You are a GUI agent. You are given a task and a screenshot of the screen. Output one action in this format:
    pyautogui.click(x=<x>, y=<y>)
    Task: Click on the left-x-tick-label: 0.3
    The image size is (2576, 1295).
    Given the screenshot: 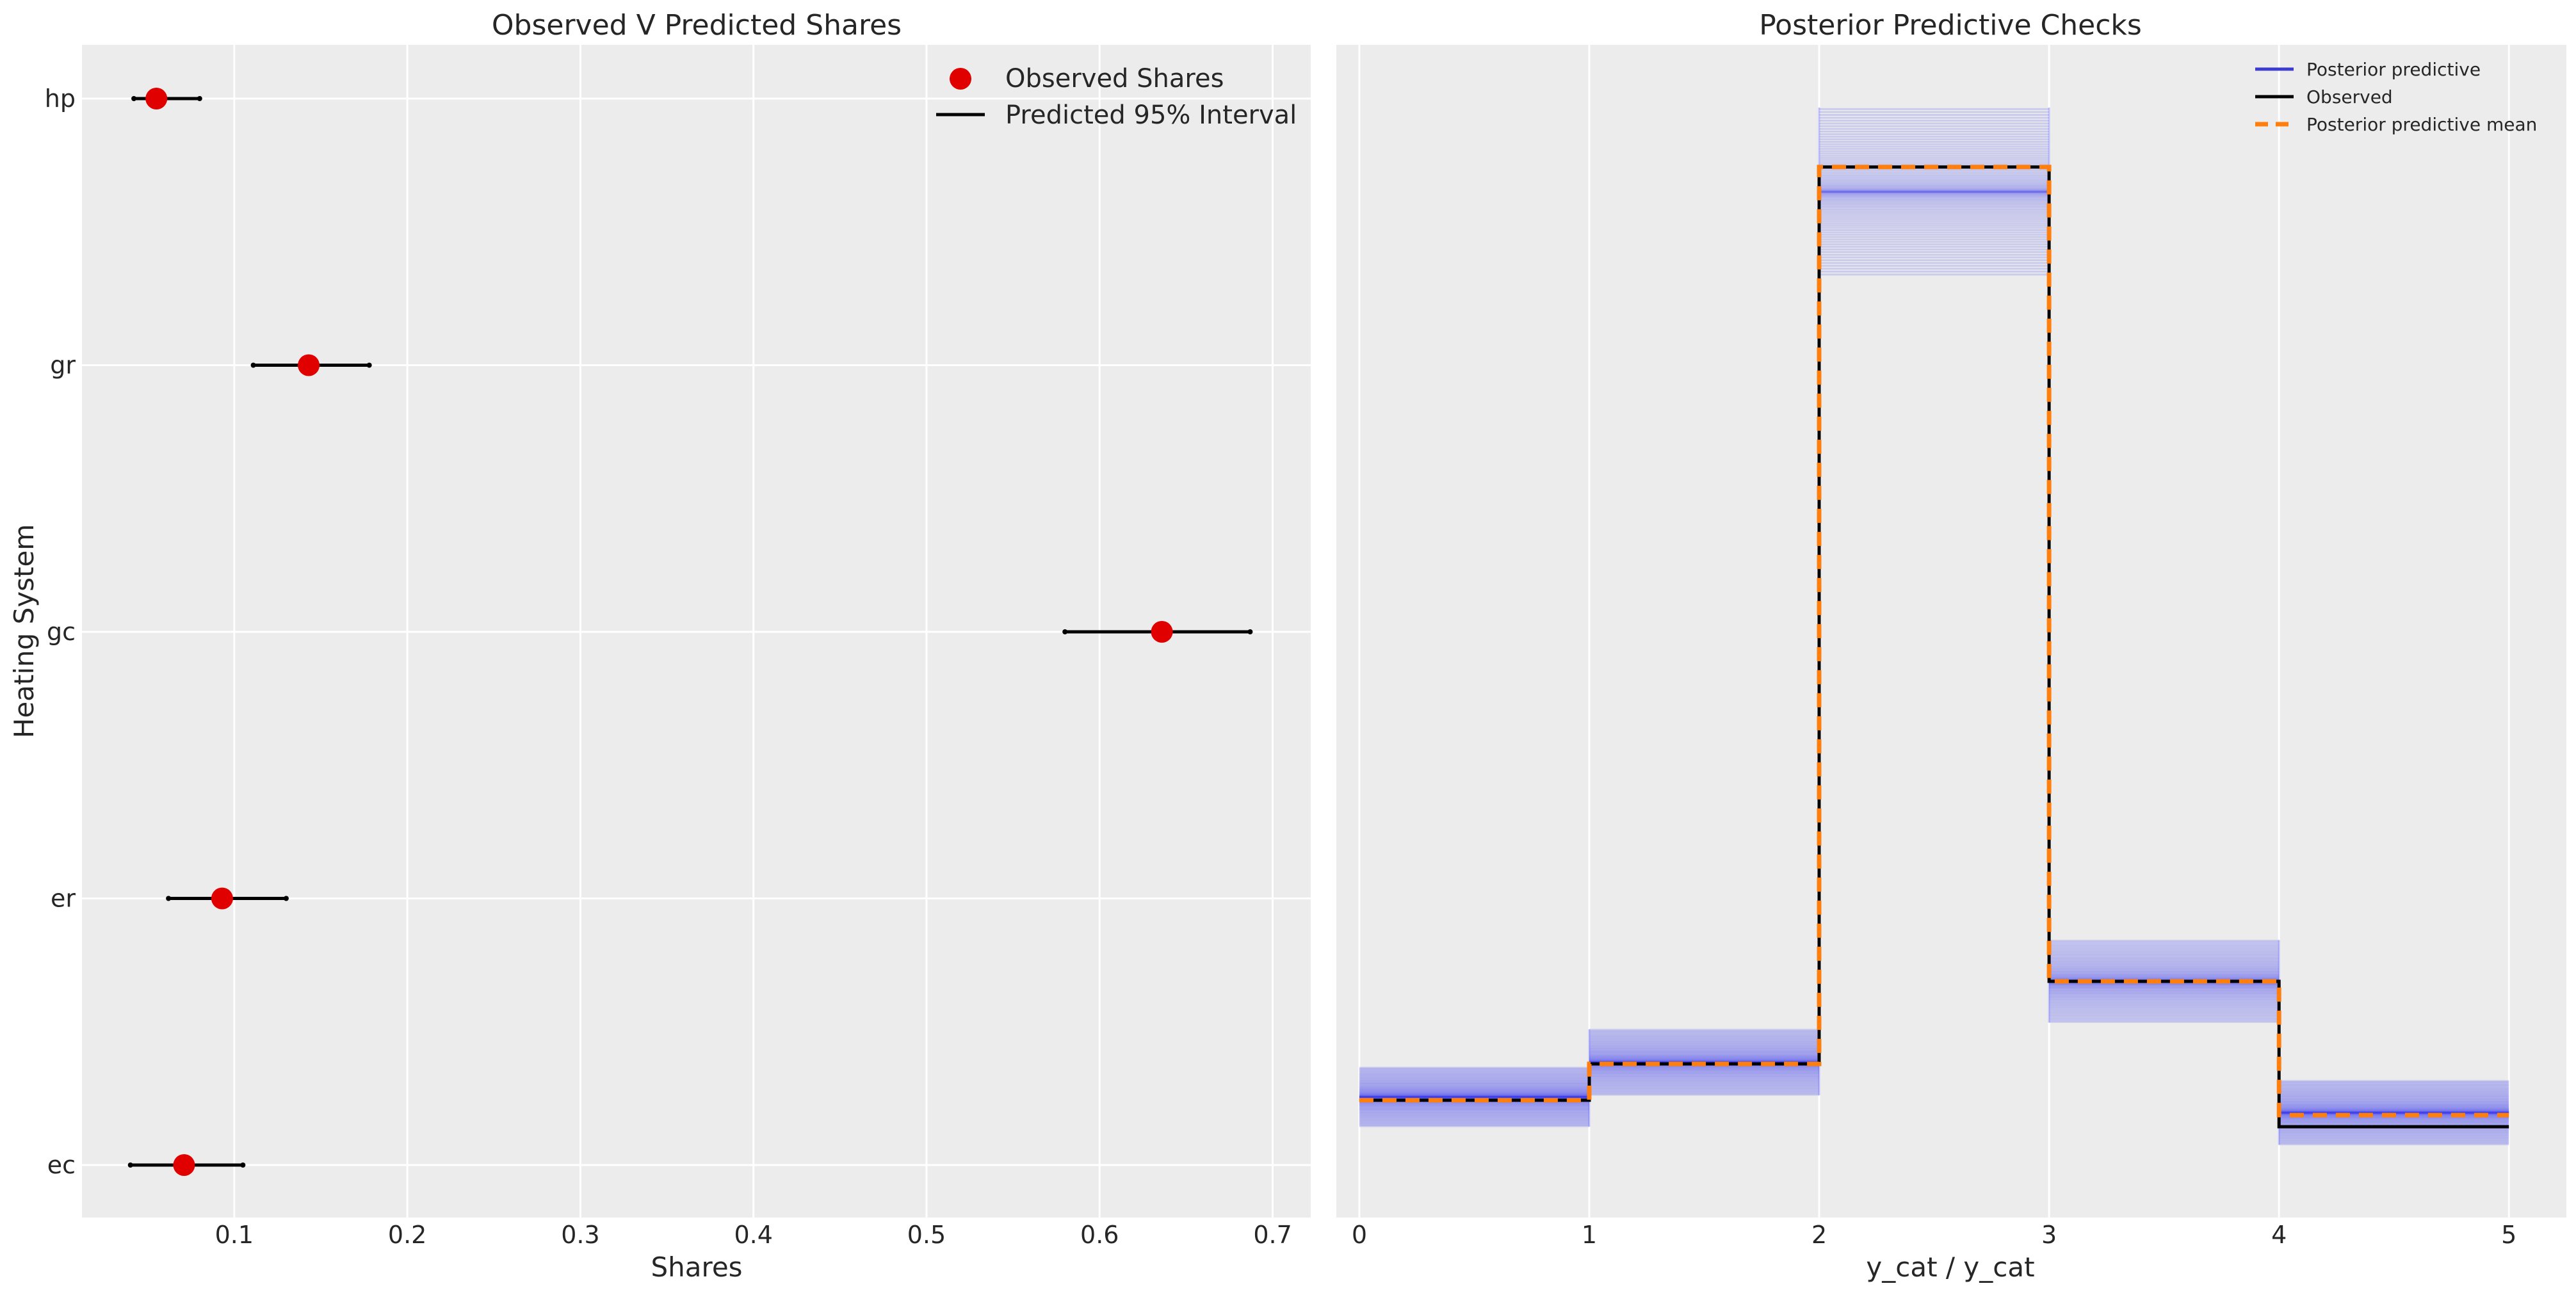 What is the action you would take?
    pyautogui.click(x=580, y=1235)
    